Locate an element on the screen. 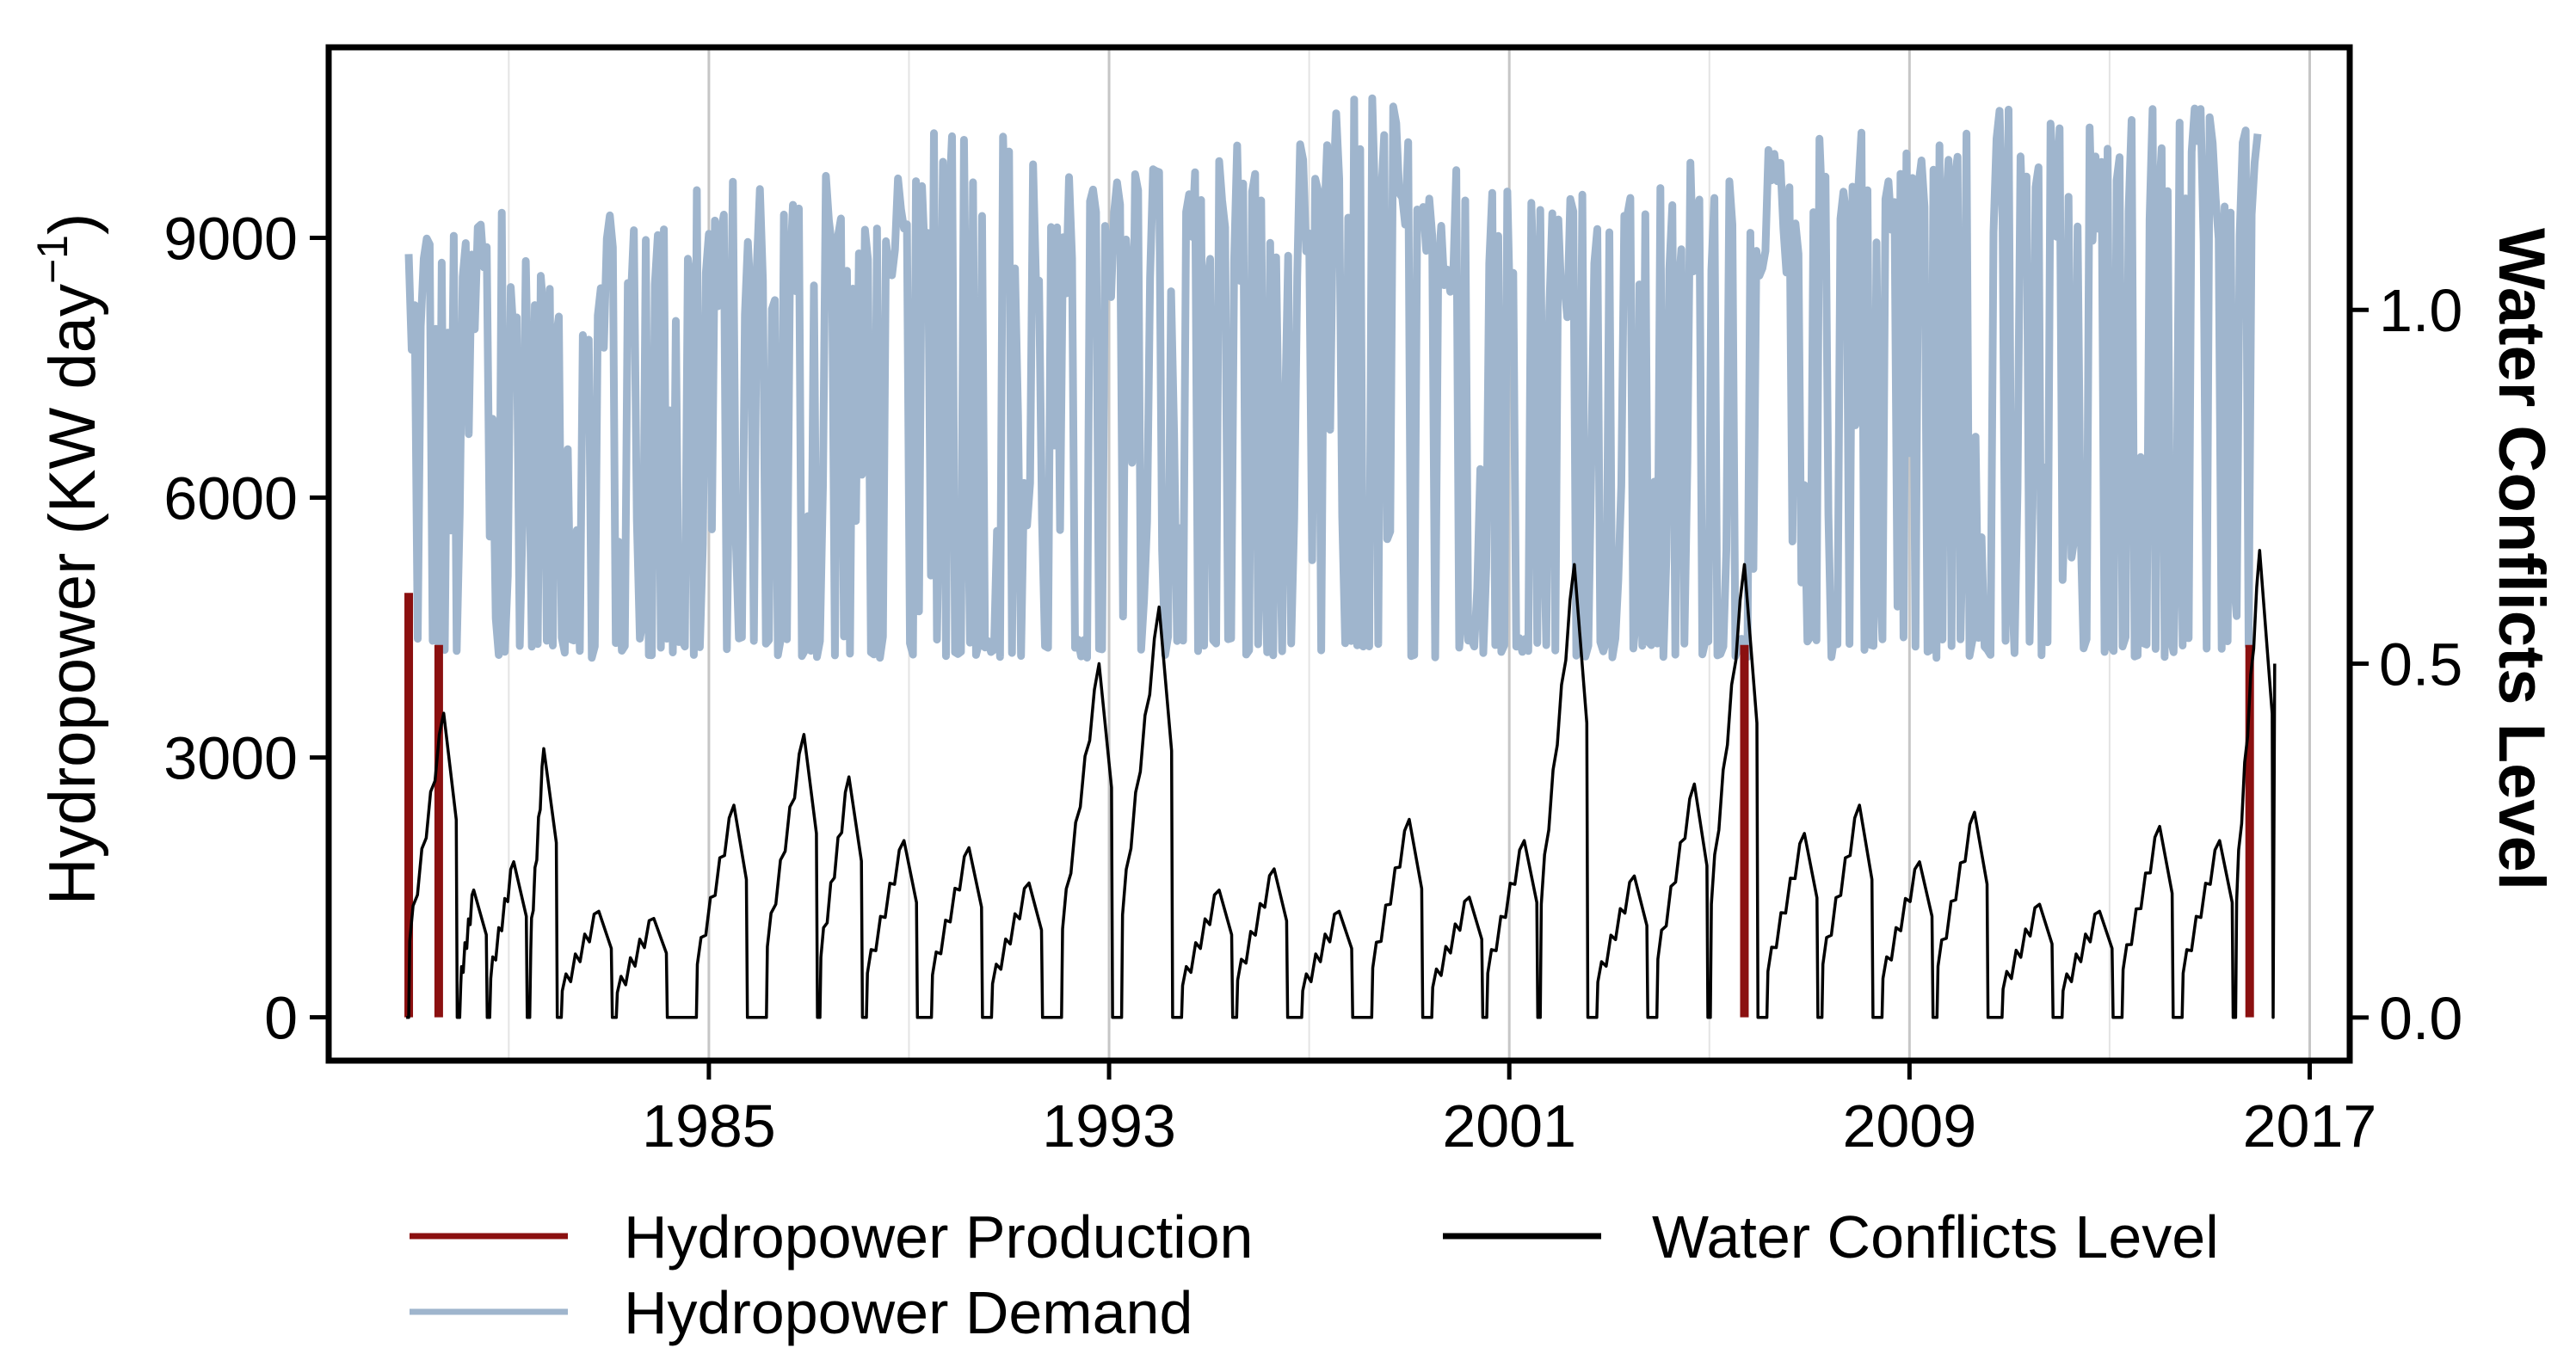  y-axis-left-title-main: Hydropower (KW day is located at coordinates (72, 595).